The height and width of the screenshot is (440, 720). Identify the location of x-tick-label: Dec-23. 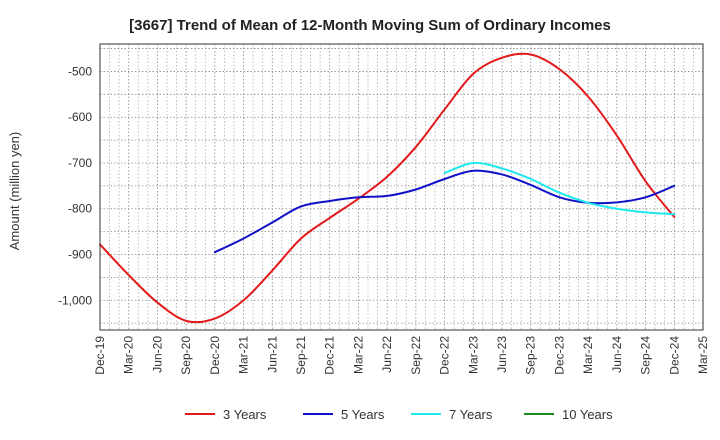
(559, 355).